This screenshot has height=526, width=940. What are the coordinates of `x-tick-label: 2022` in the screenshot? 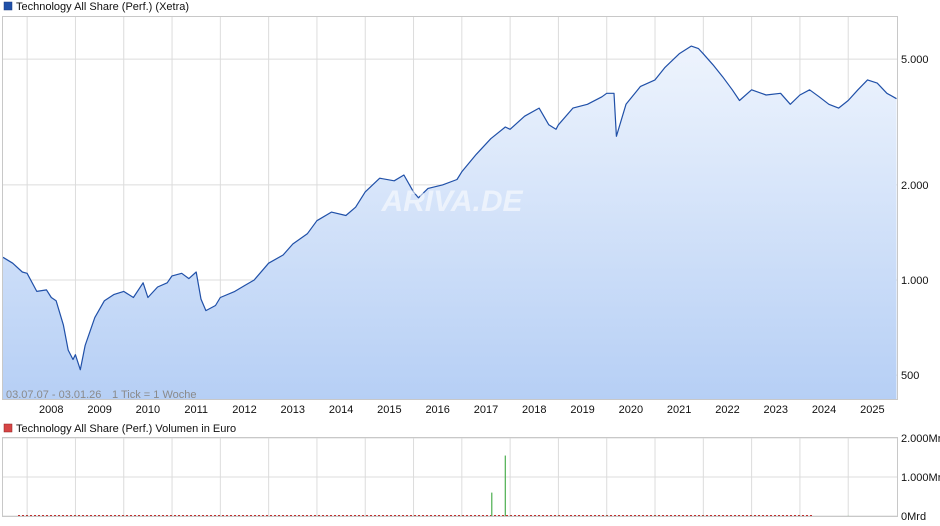 It's located at (727, 410).